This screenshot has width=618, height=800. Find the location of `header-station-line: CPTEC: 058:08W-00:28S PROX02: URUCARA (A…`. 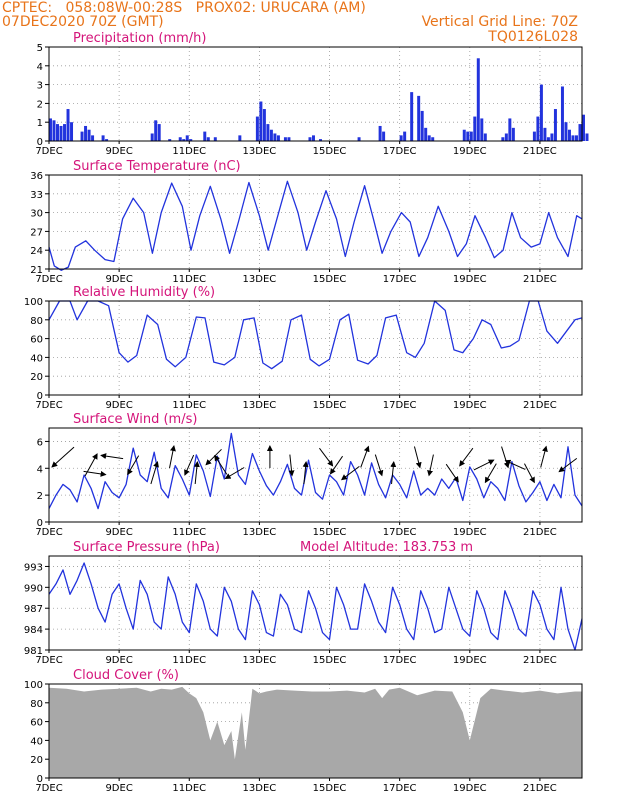

header-station-line: CPTEC: 058:08W-00:28S PROX02: URUCARA (A… is located at coordinates (184, 8).